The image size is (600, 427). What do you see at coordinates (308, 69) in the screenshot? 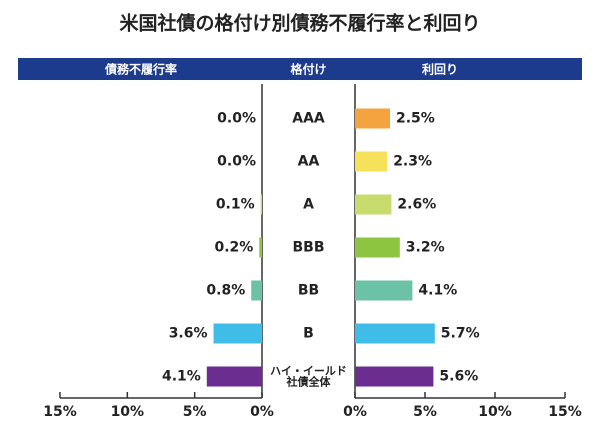
I see `header-label: 格付け` at bounding box center [308, 69].